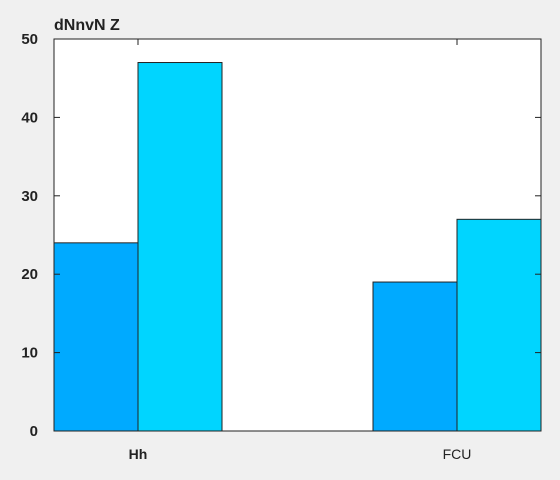 Image resolution: width=560 pixels, height=480 pixels. What do you see at coordinates (457, 454) in the screenshot?
I see `x-category-label: FCU` at bounding box center [457, 454].